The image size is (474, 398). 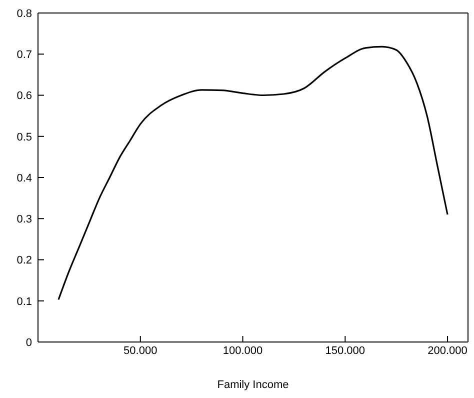 I want to click on y-tick-label: 0.4, so click(x=24, y=178).